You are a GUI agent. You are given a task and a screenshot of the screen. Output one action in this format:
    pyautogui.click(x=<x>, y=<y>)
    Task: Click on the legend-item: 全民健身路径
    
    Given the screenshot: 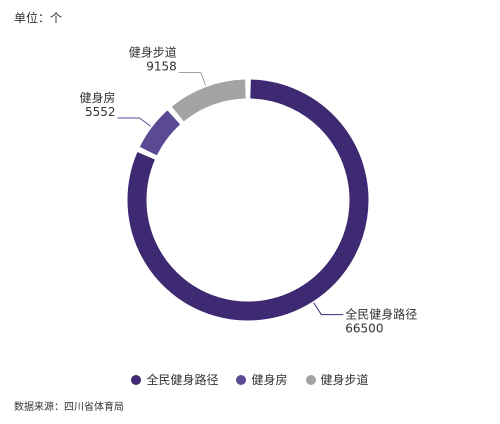 What is the action you would take?
    pyautogui.click(x=174, y=379)
    